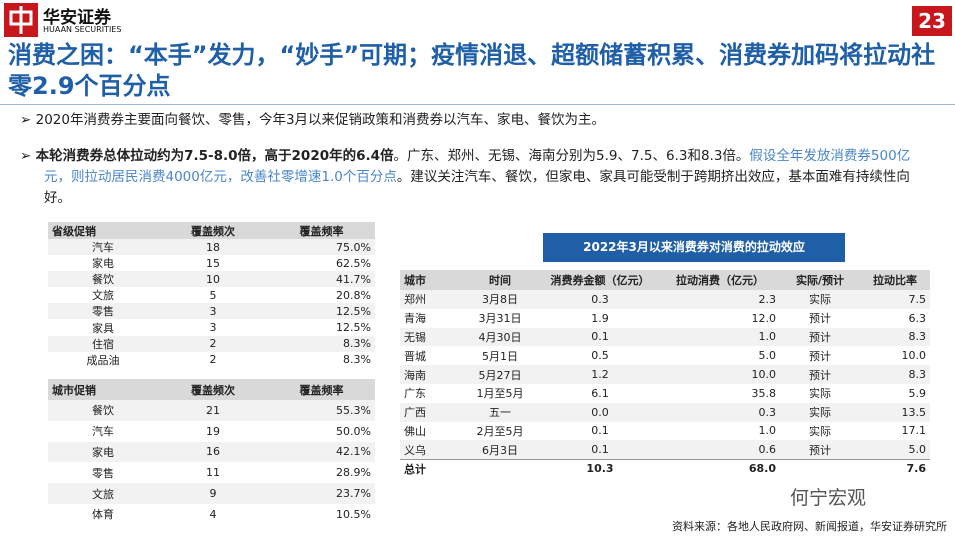 The height and width of the screenshot is (537, 955). I want to click on cell: 青海, so click(415, 319).